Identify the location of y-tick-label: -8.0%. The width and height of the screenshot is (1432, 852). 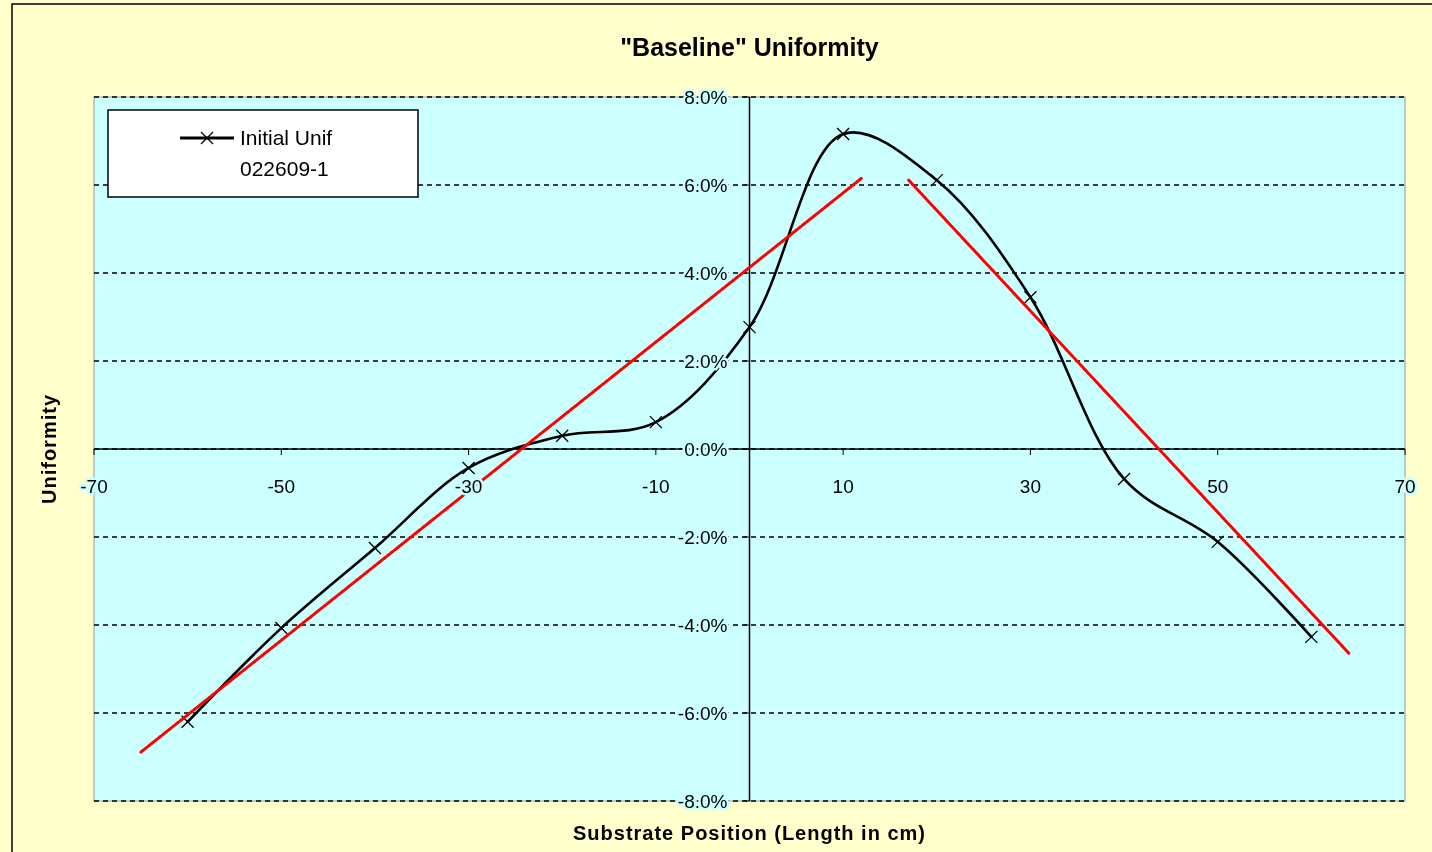
(702, 801).